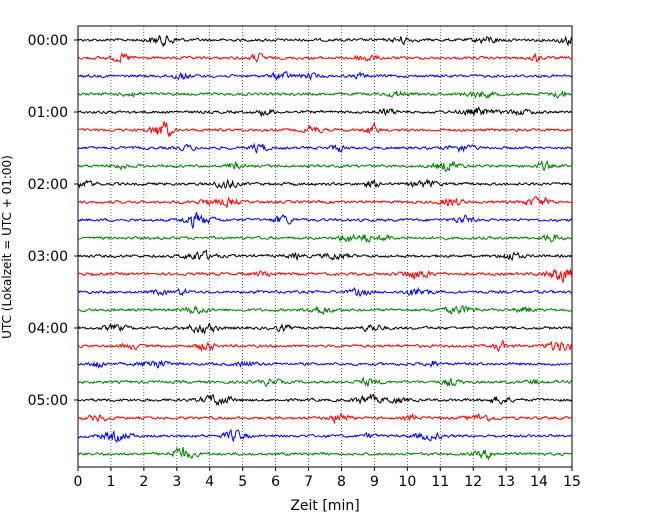  Describe the element at coordinates (308, 482) in the screenshot. I see `x-tick-label-7: 7` at that location.